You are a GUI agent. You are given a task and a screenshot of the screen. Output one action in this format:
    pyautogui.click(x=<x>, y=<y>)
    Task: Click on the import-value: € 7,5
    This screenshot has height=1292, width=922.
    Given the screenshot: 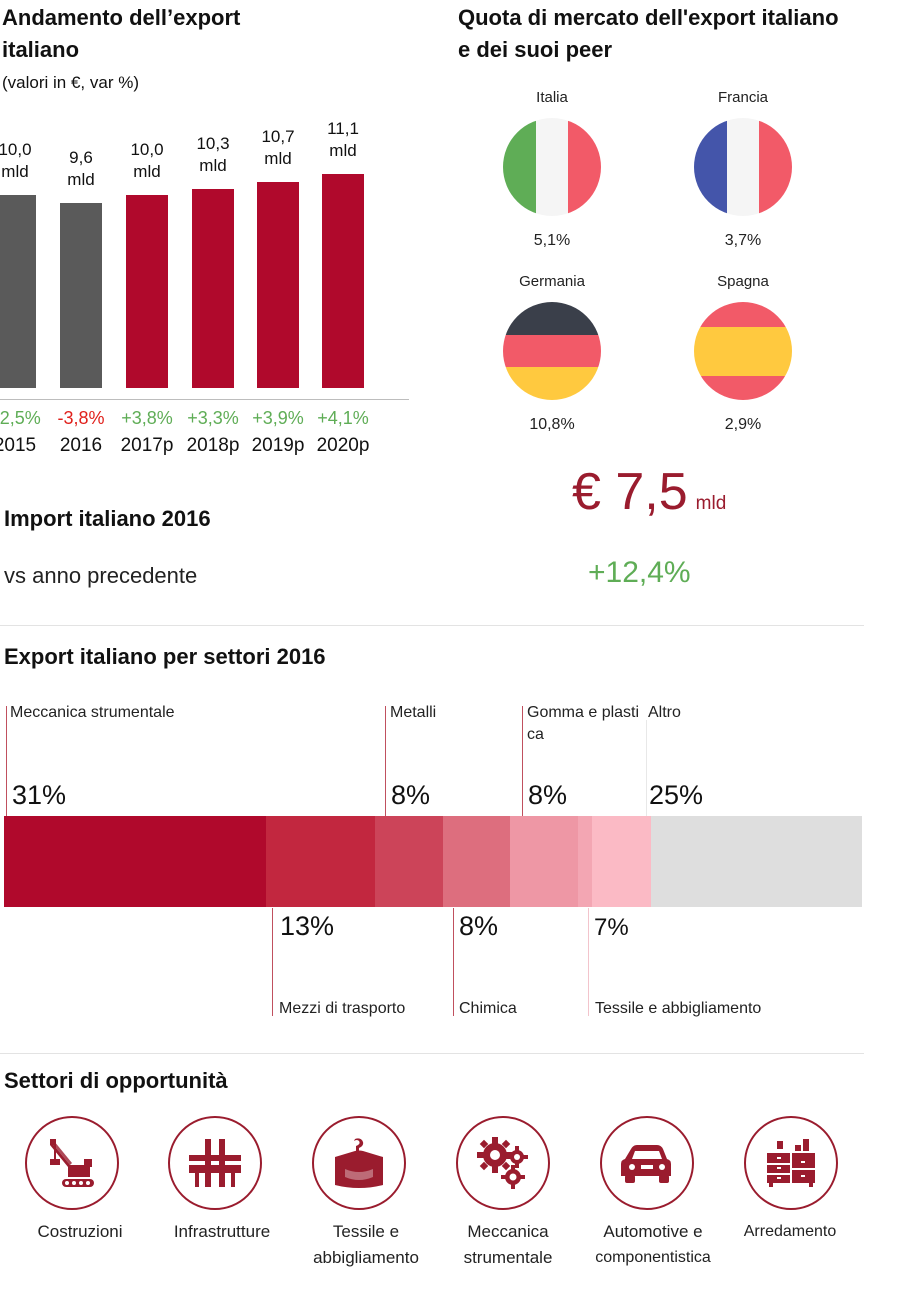 What is the action you would take?
    pyautogui.click(x=630, y=492)
    